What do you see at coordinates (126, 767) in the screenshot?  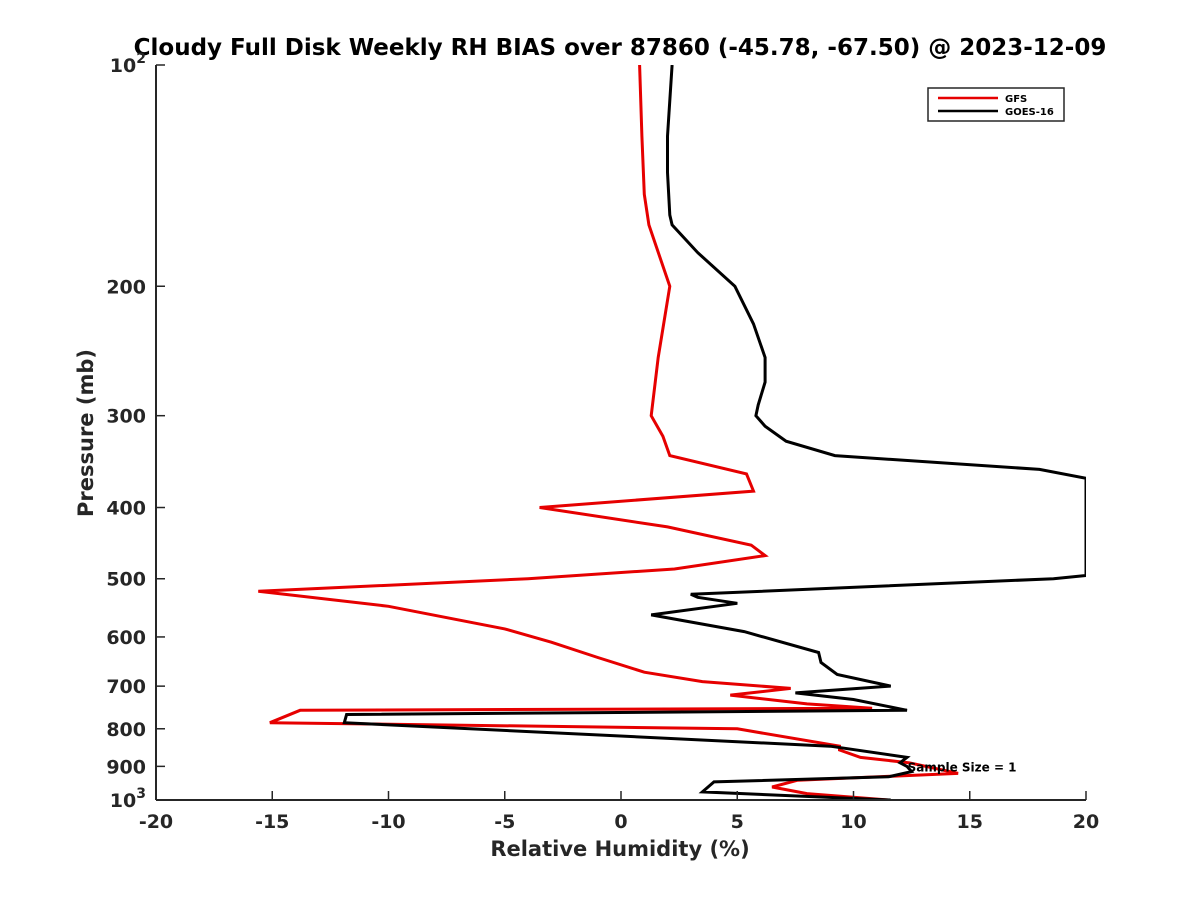 I see `y-tick-label: 900` at bounding box center [126, 767].